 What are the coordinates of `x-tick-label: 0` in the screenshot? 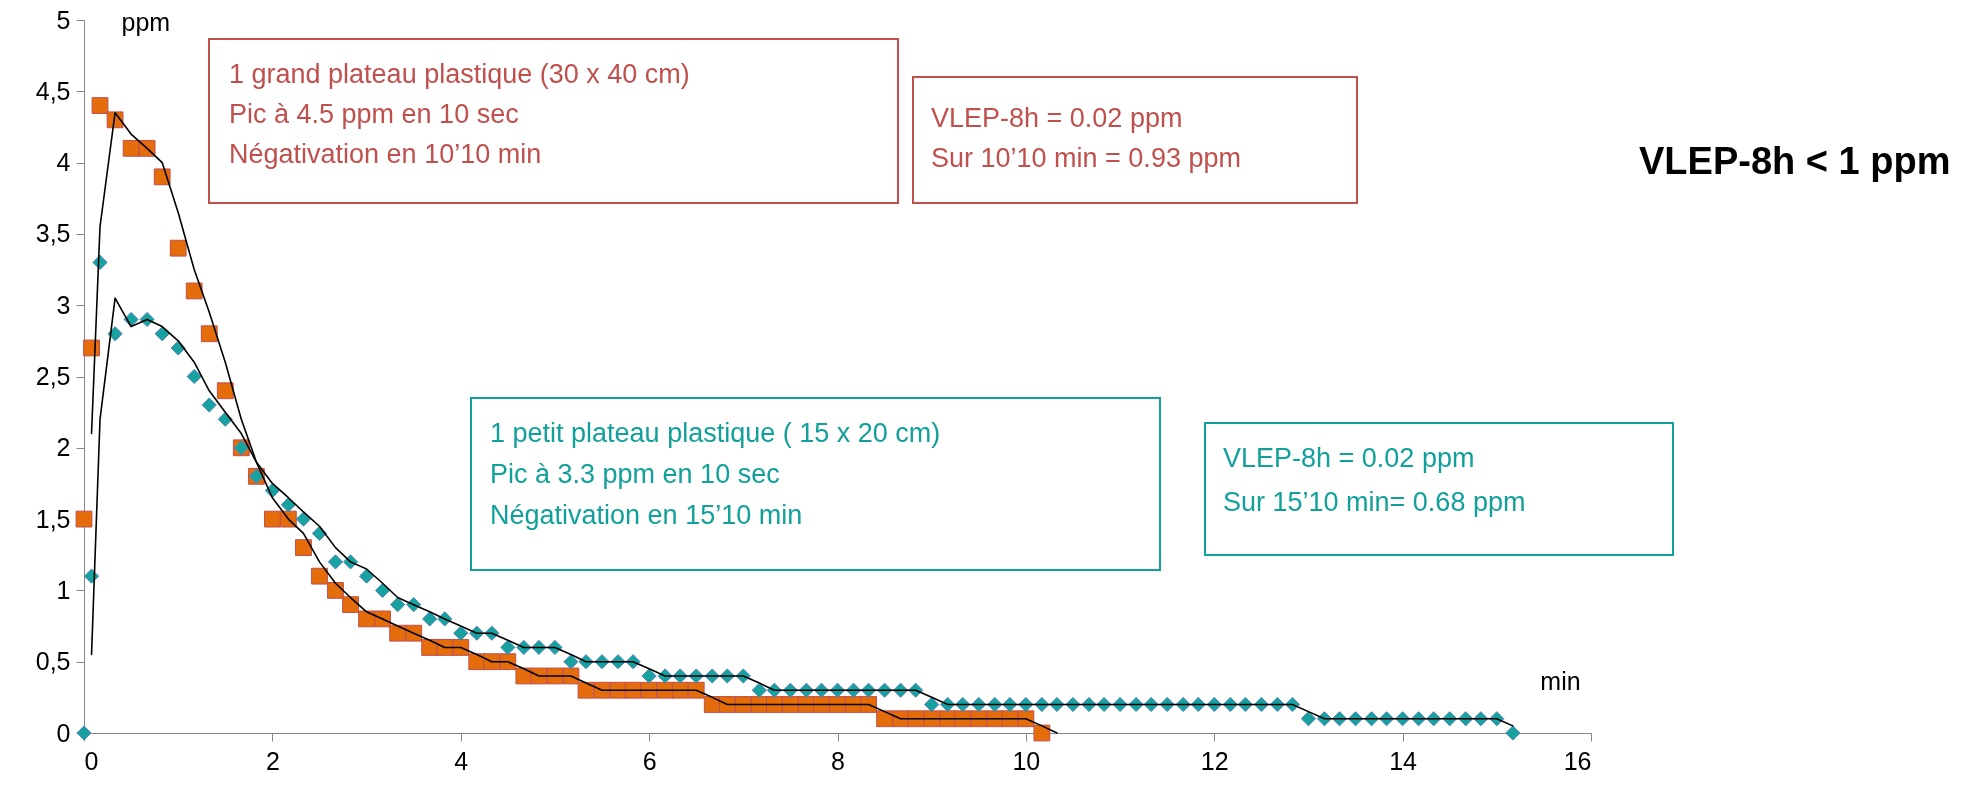 It's located at (91, 760).